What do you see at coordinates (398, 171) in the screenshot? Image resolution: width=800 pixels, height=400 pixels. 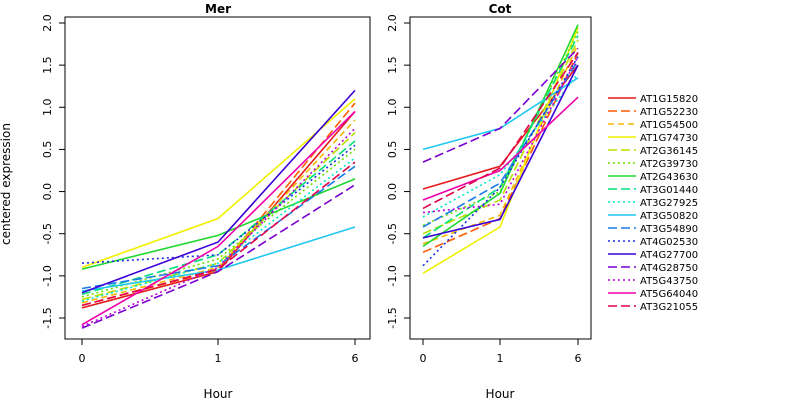 I see `y-axis-cot: -1.5 -1.0 -0.5 0.0 0.5 1.0 1.5 2.0` at bounding box center [398, 171].